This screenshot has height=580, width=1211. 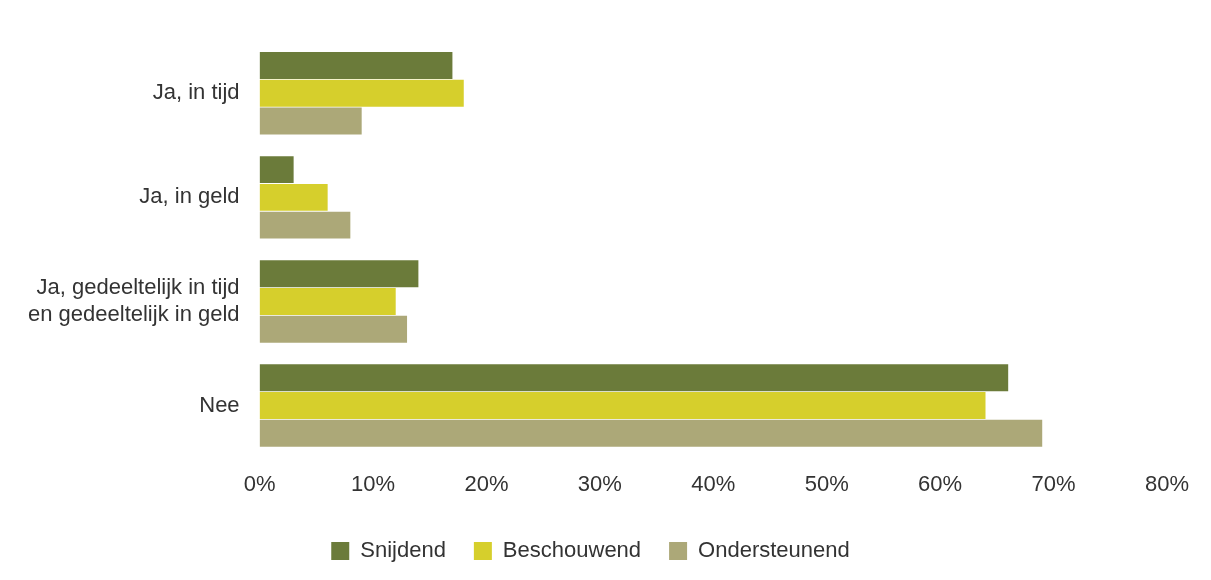 I want to click on x-tick-label: 10%, so click(x=373, y=483).